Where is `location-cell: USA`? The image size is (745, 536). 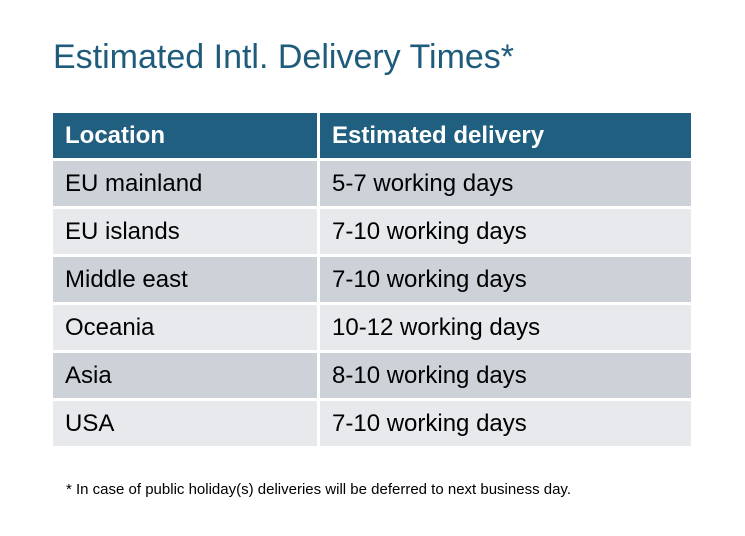 location-cell: USA is located at coordinates (186, 425).